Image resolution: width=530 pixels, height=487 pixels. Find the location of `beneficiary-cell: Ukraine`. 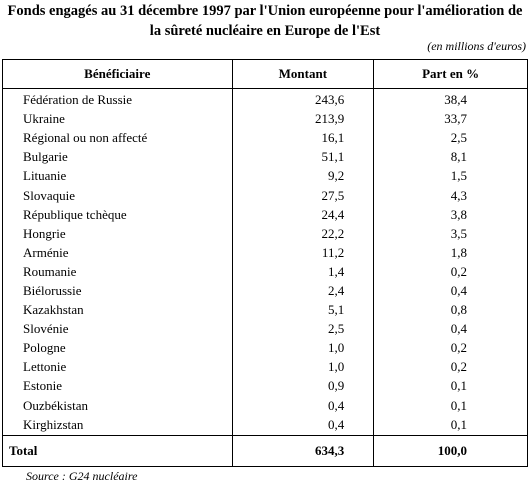

beneficiary-cell: Ukraine is located at coordinates (117, 119).